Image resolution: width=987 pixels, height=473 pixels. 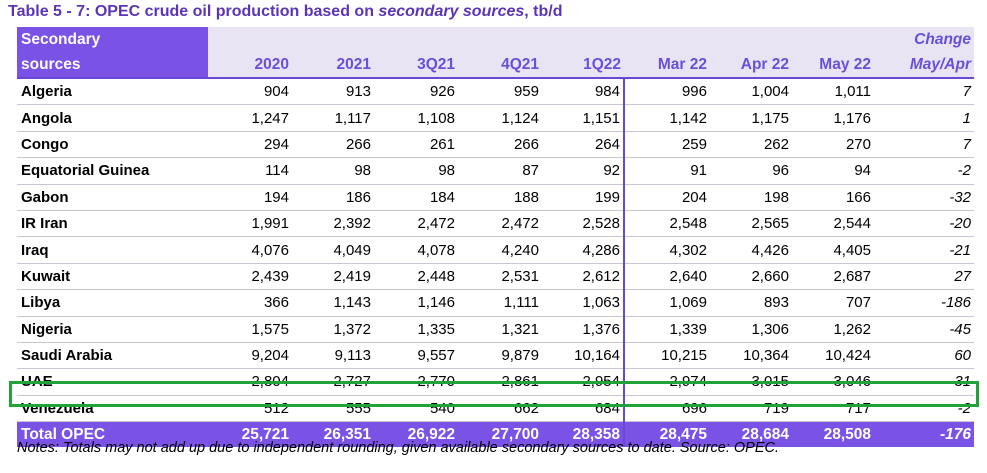 What do you see at coordinates (333, 356) in the screenshot?
I see `cell-value: 9,113` at bounding box center [333, 356].